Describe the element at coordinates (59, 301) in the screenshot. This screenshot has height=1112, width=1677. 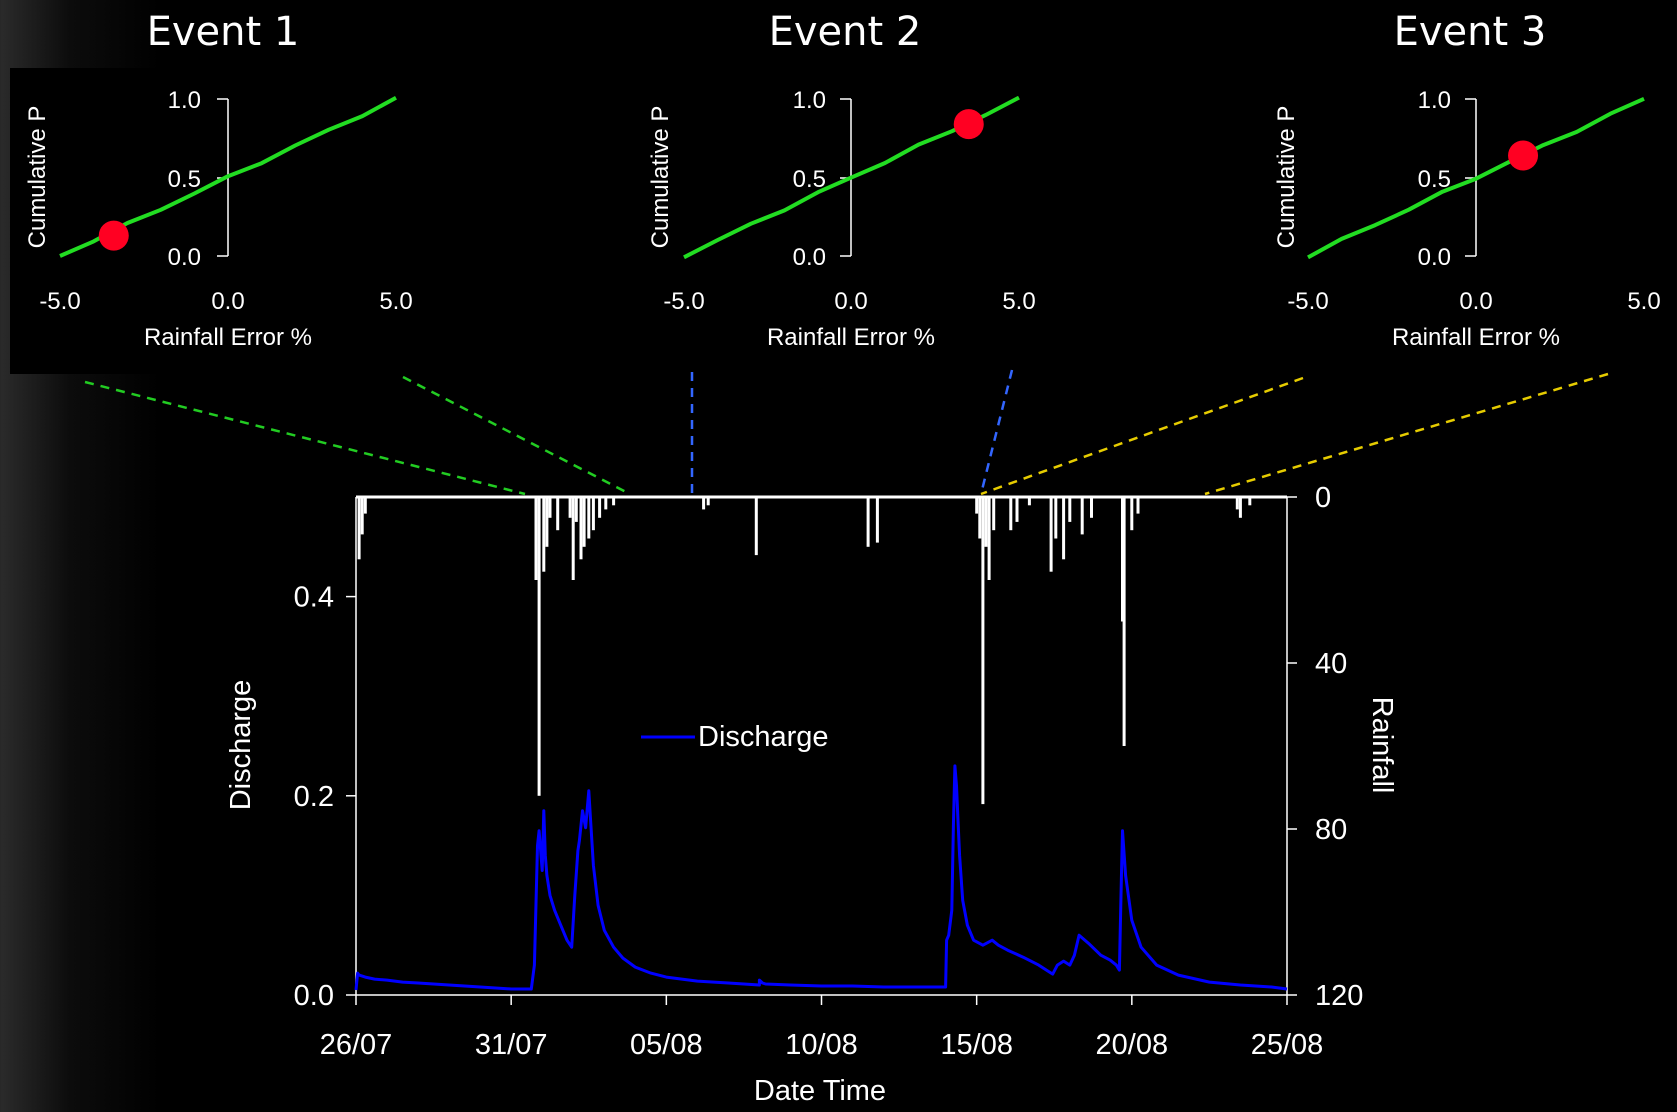
I see `event-1-x-tick-label: -5.0` at that location.